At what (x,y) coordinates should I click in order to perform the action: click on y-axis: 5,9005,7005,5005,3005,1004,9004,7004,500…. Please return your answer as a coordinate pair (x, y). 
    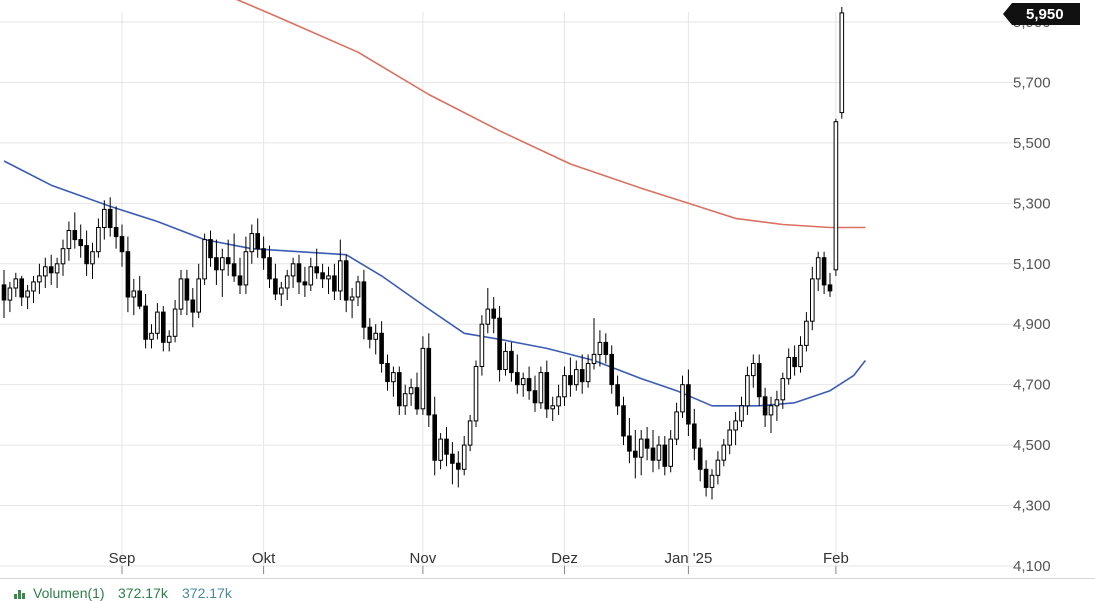
    Looking at the image, I should click on (1032, 294).